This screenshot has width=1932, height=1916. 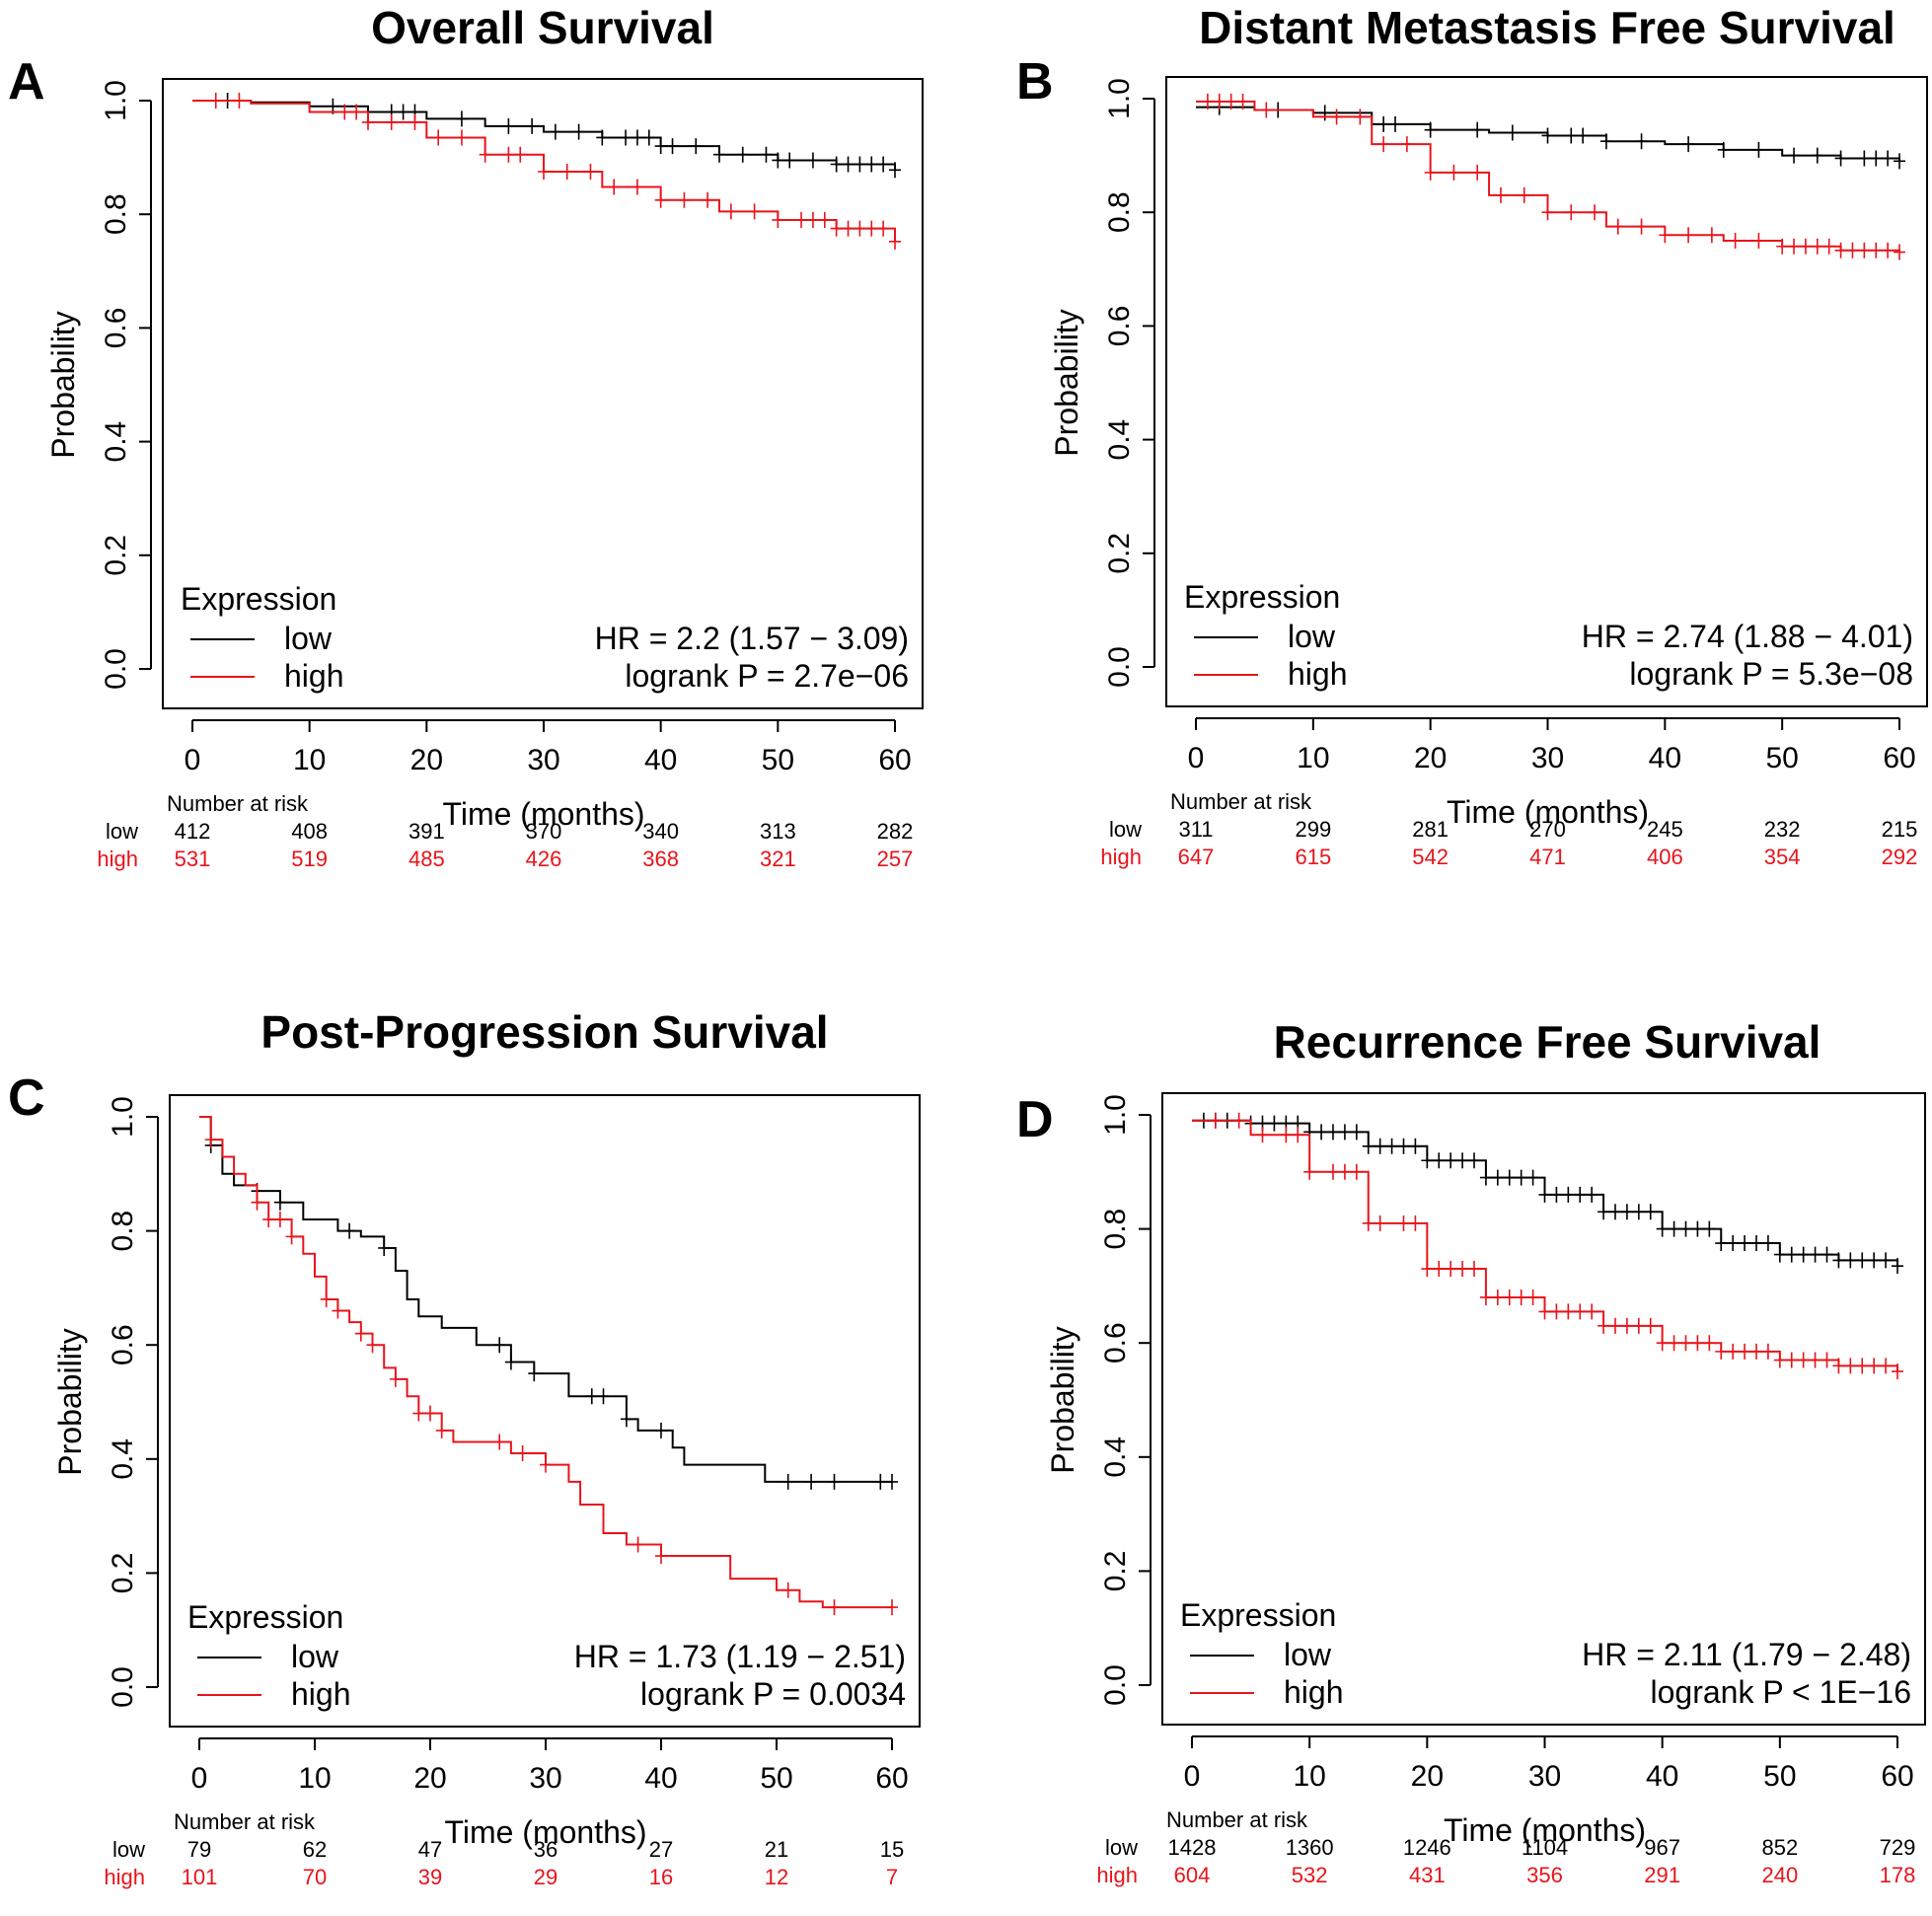 I want to click on y-tick-label: 0.4, so click(x=1115, y=1457).